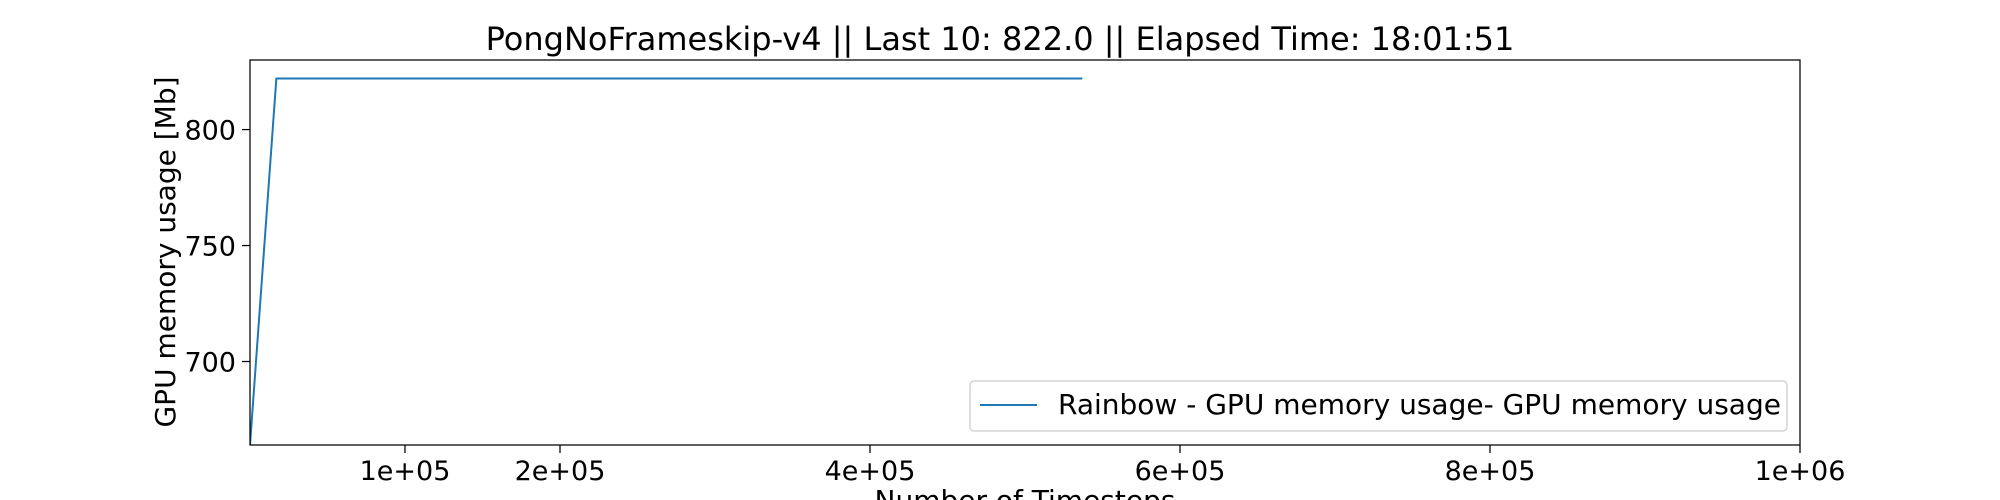 The image size is (2000, 500). Describe the element at coordinates (1025, 492) in the screenshot. I see `x-axis-label: Number of Timesteps` at that location.